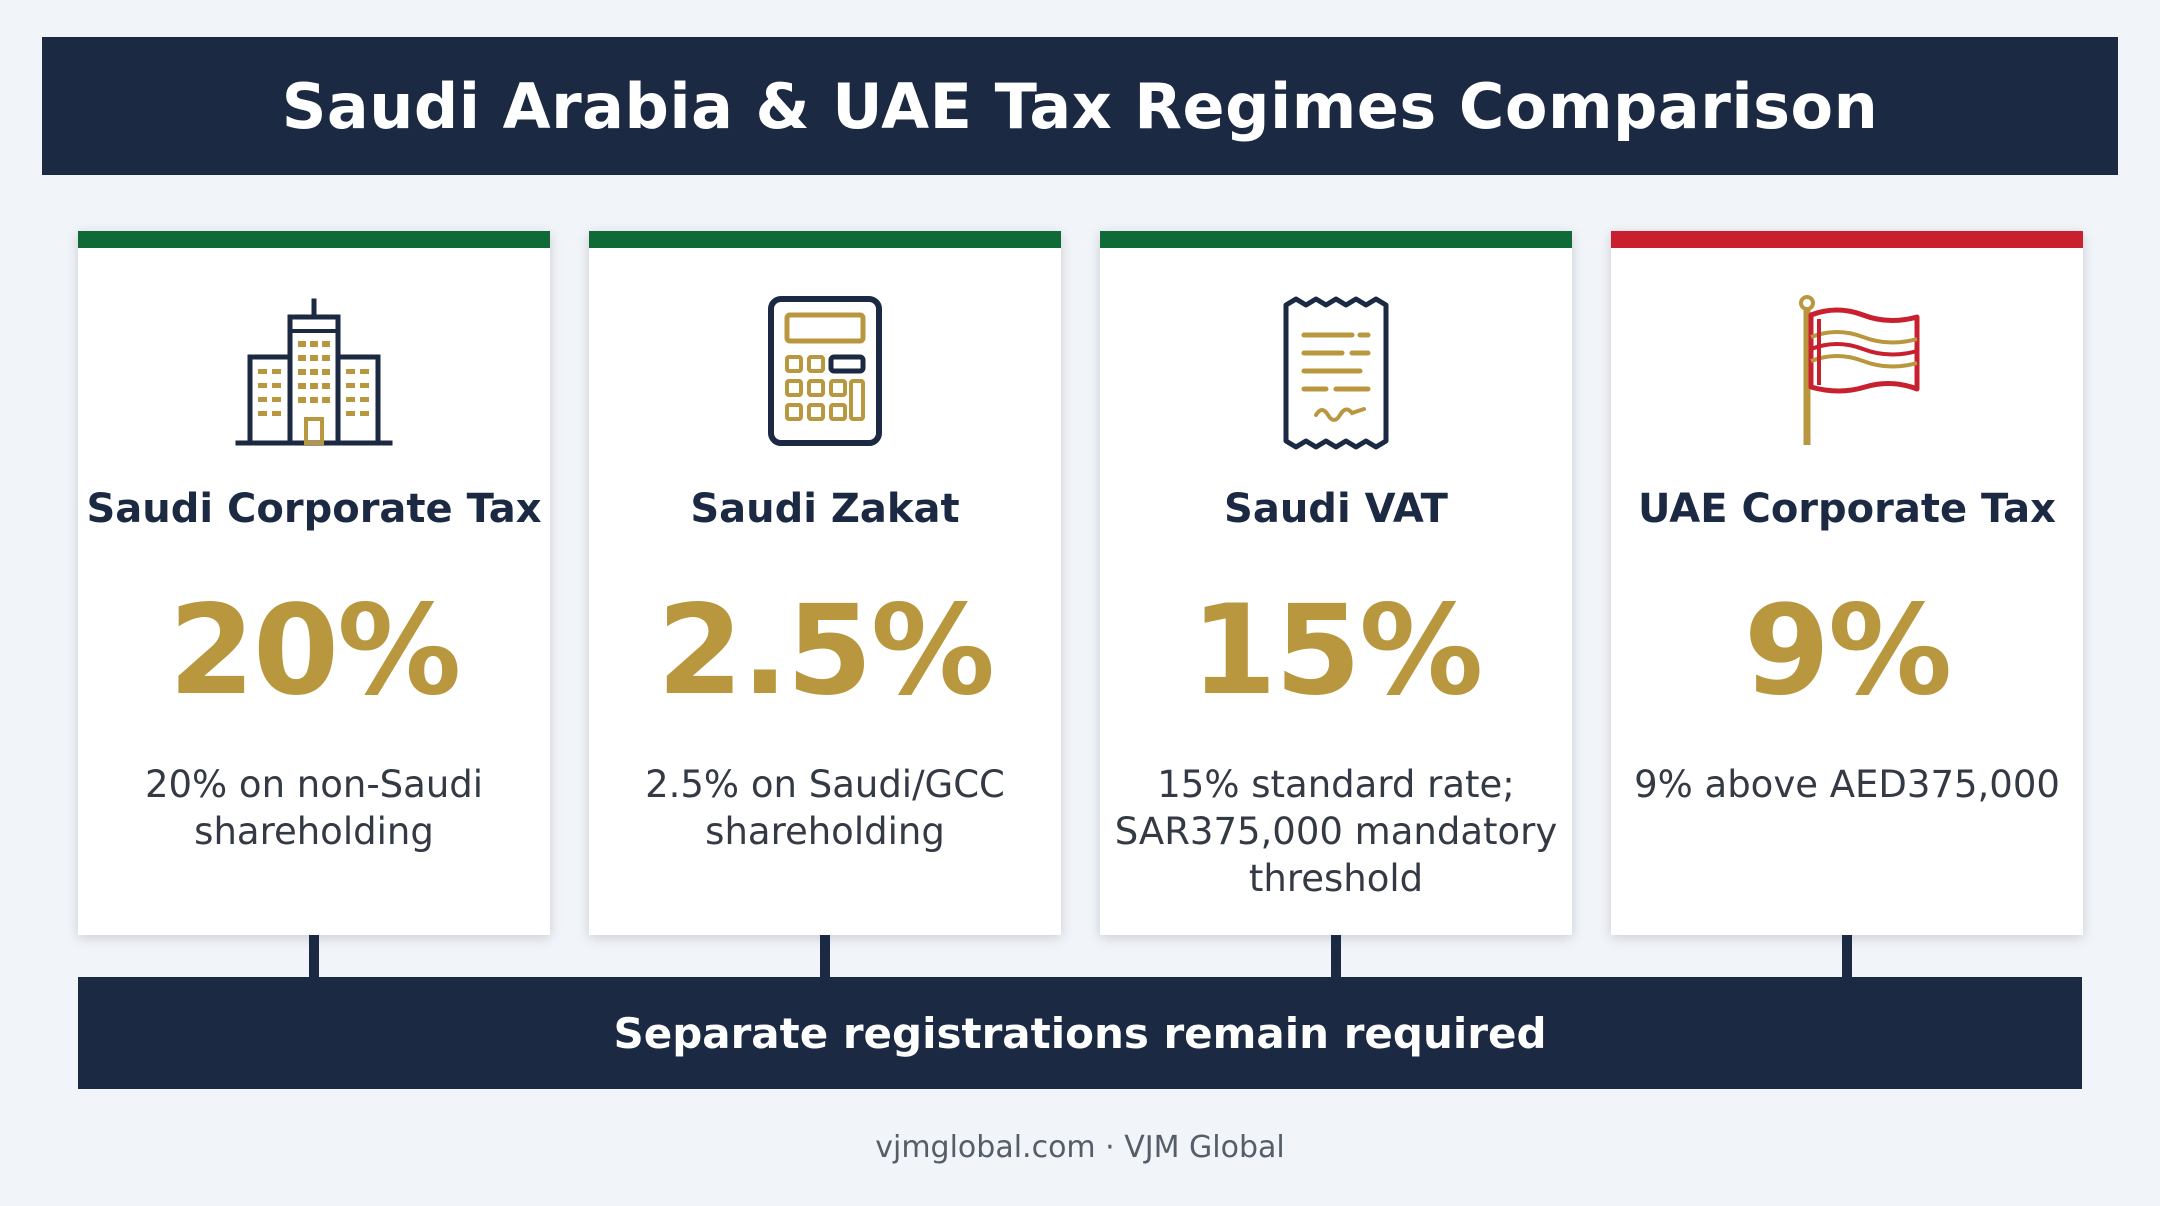 This screenshot has height=1206, width=2160. I want to click on footer-credit: vjmglobal.com · VJM Global, so click(1080, 1147).